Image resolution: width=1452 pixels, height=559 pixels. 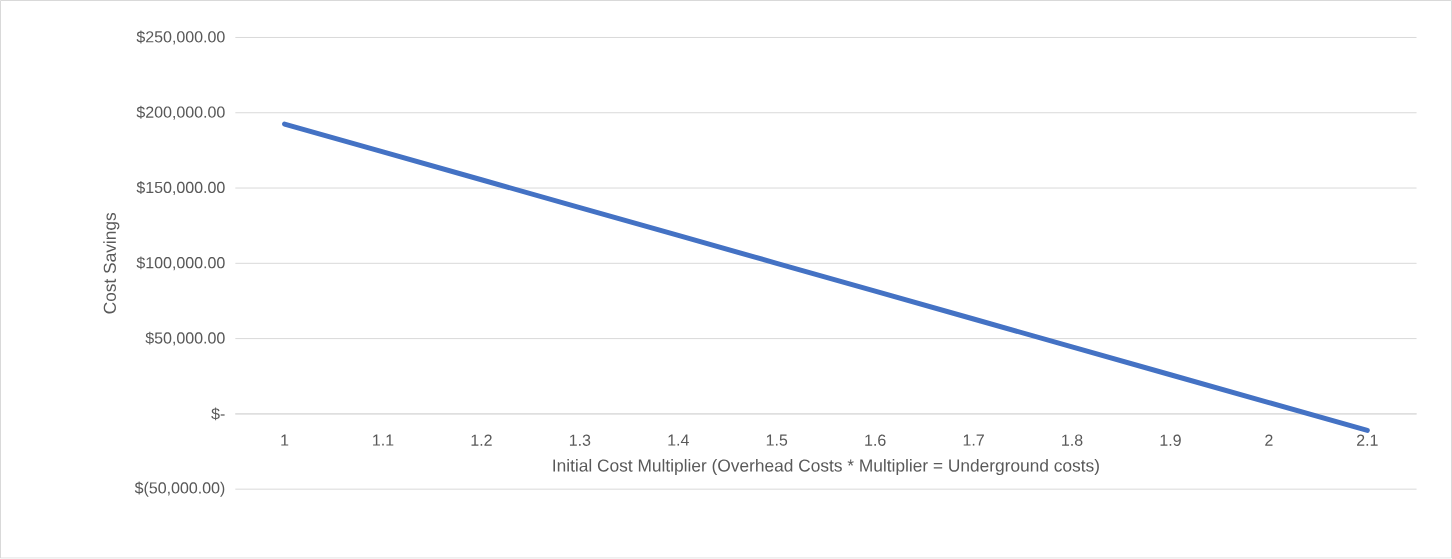 I want to click on x-tick-label: 1.5, so click(x=777, y=440).